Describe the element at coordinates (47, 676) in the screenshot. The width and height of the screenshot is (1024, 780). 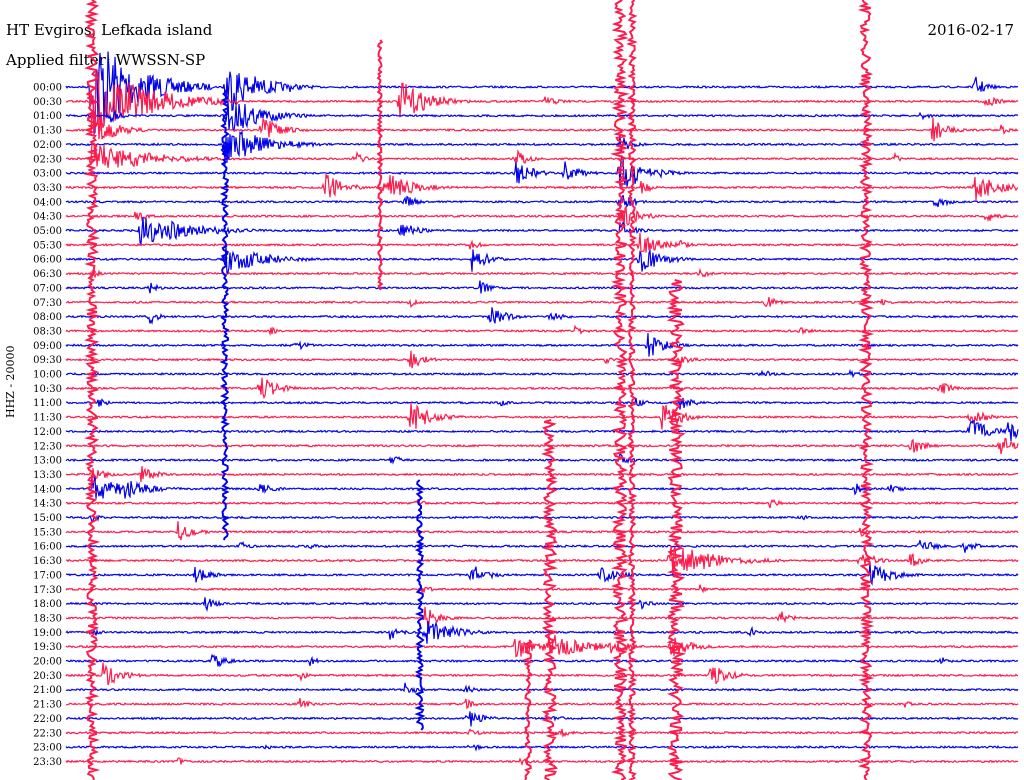
I see `hour-tick-label: 20:30` at that location.